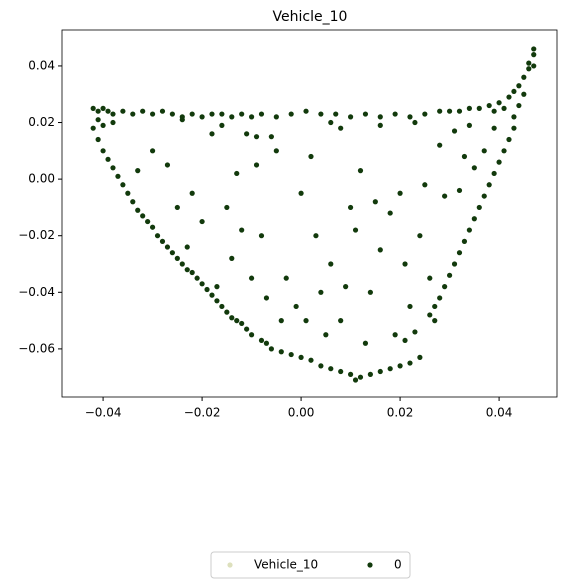 The width and height of the screenshot is (568, 587). Describe the element at coordinates (36, 348) in the screenshot. I see `y-tick-label: −0.06` at that location.